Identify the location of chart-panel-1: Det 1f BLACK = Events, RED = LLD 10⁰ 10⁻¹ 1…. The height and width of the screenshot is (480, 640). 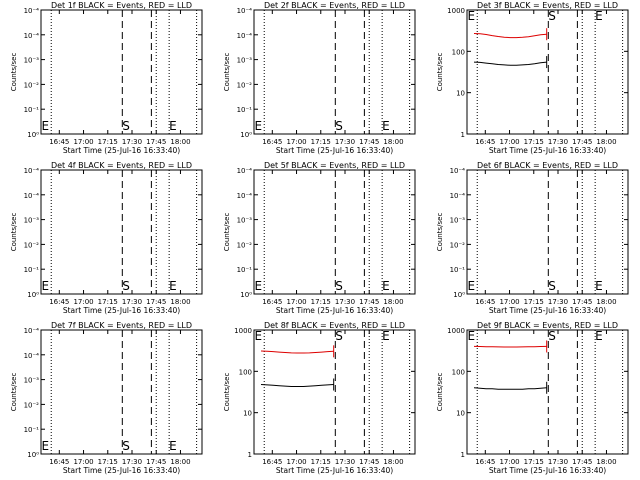
(106, 78).